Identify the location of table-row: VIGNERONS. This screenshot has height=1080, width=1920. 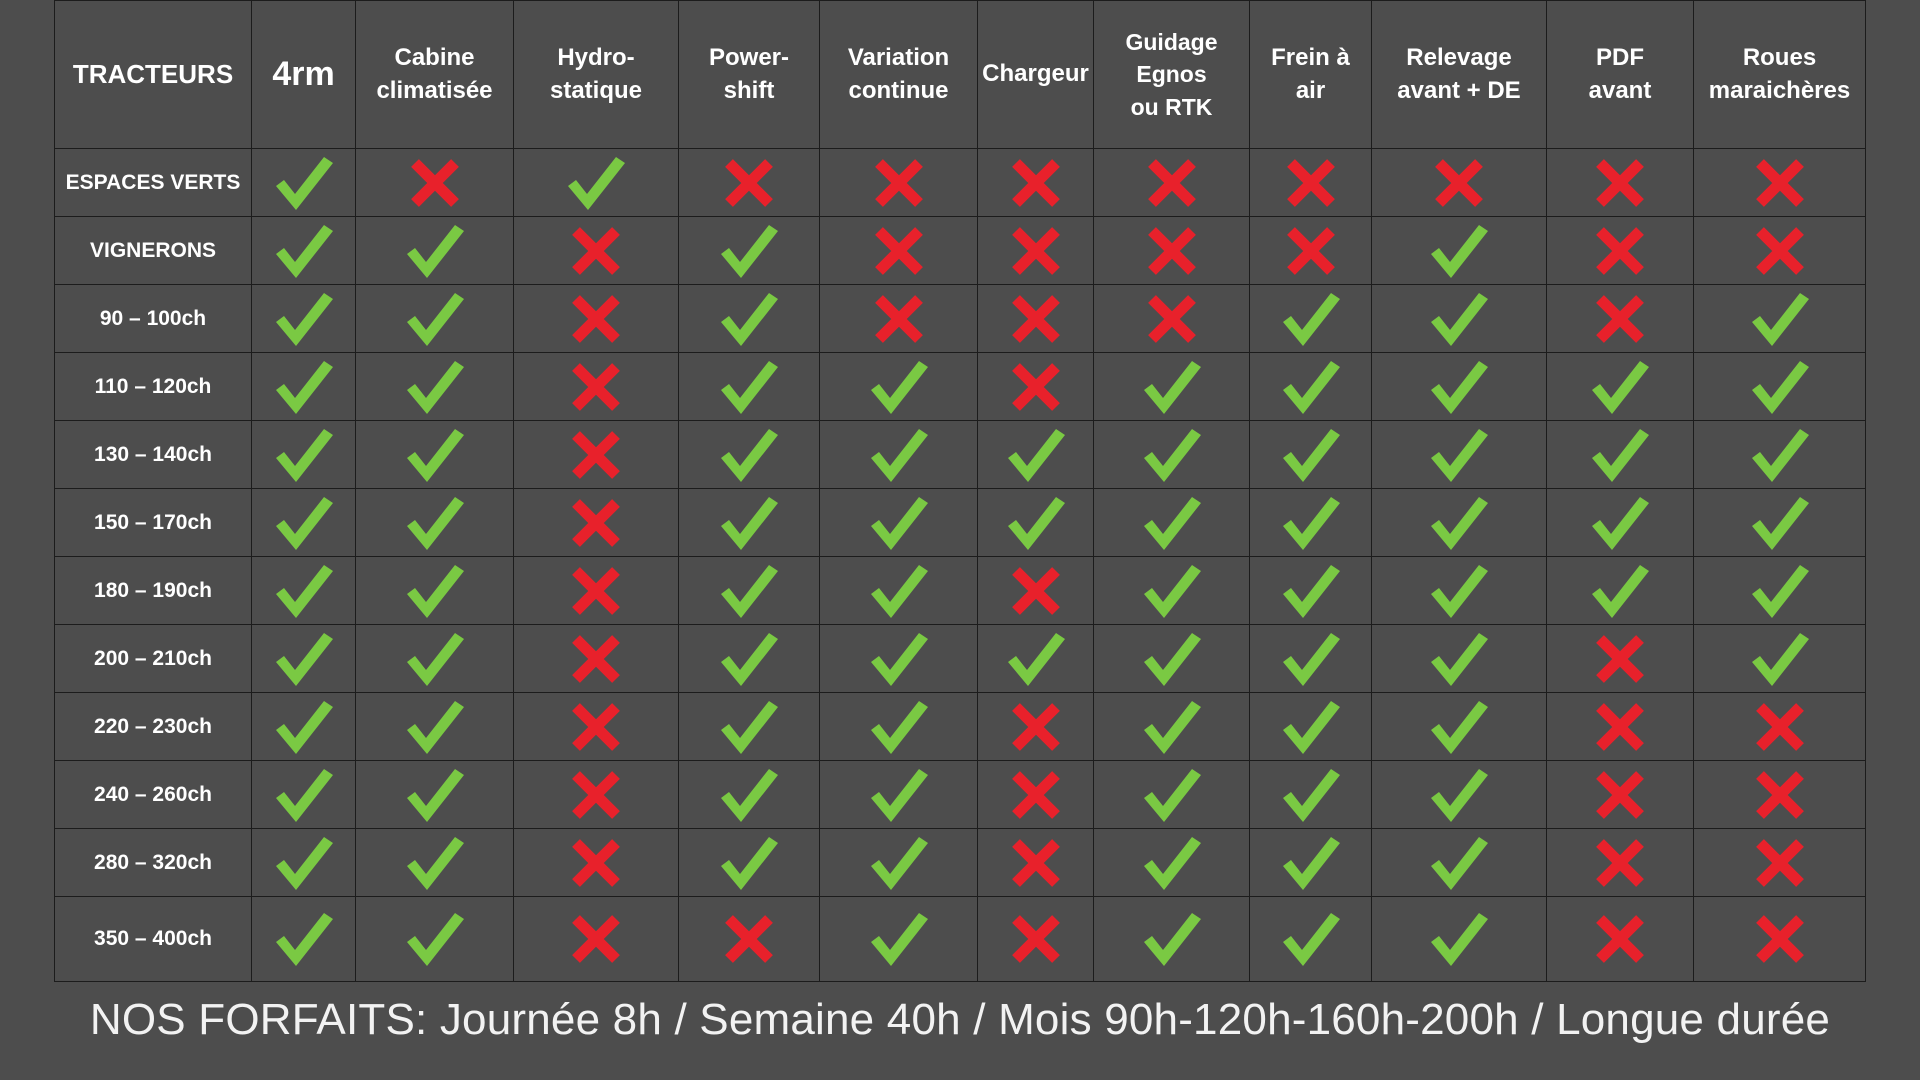
(960, 250).